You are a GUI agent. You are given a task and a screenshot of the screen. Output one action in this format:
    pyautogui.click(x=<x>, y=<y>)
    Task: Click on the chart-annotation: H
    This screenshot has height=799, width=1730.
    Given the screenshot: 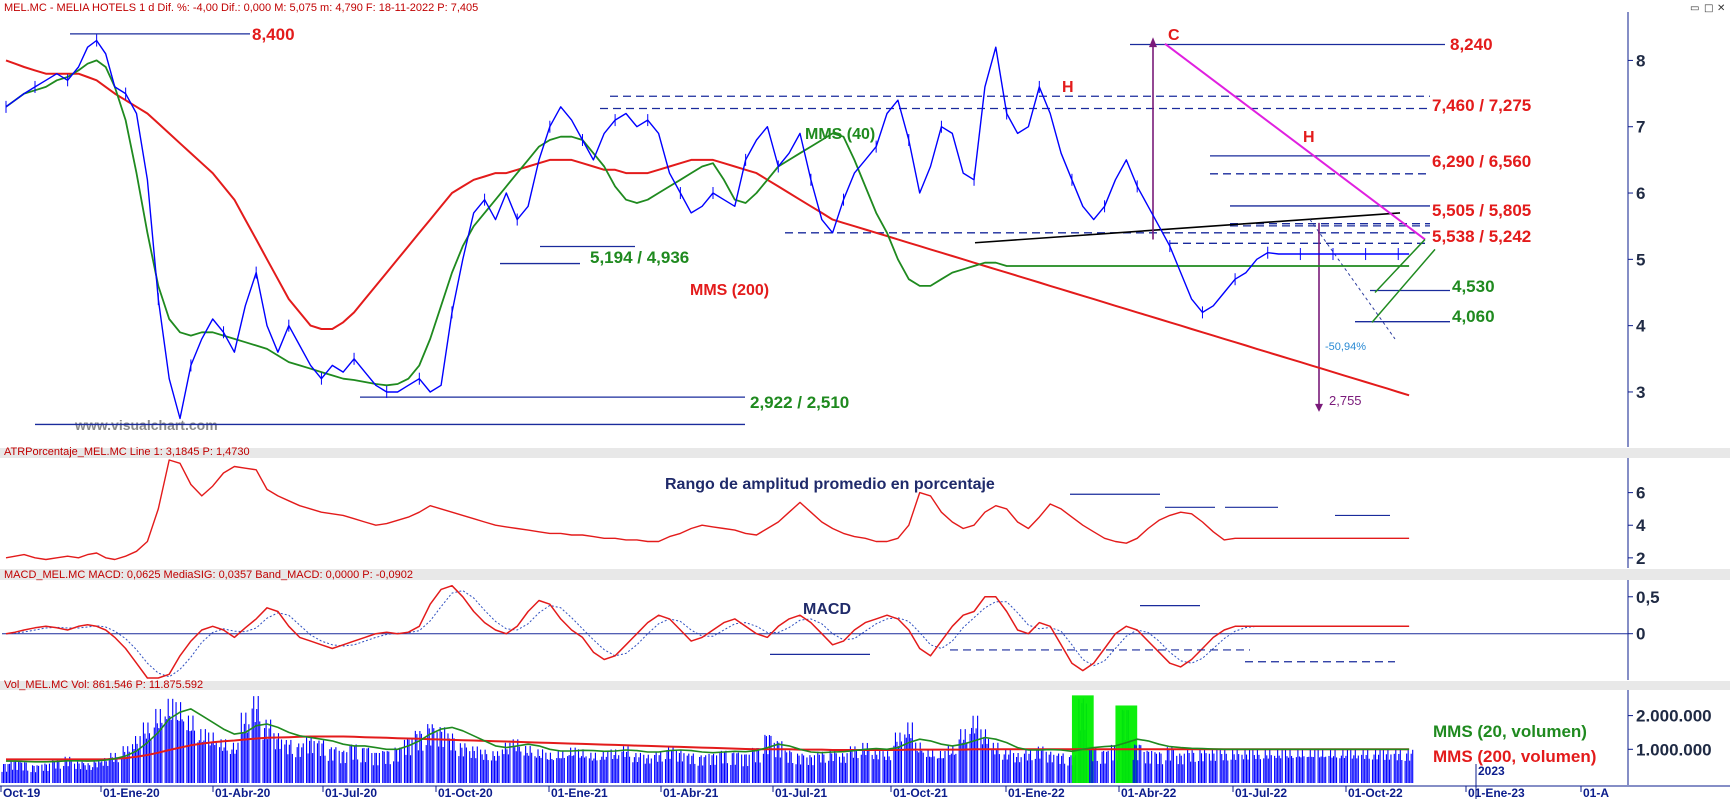 What is the action you would take?
    pyautogui.click(x=1309, y=137)
    